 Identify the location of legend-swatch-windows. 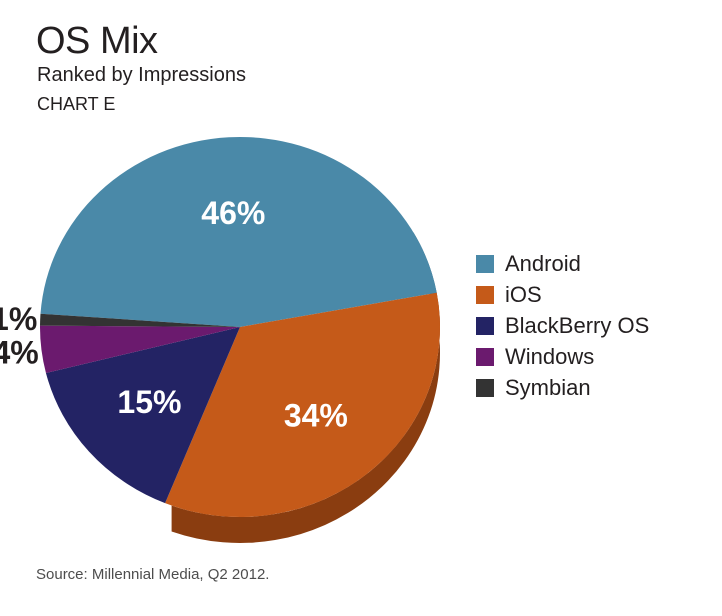
(485, 356).